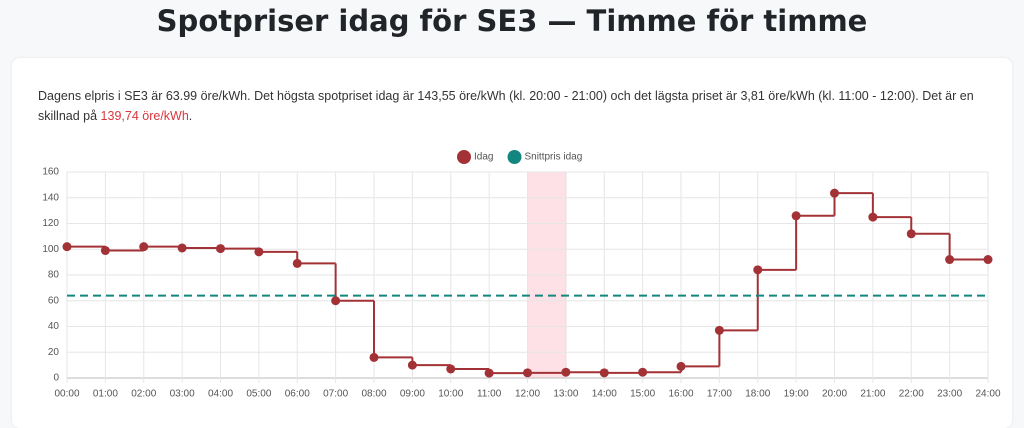  What do you see at coordinates (50, 249) in the screenshot?
I see `y-tick-label: 100` at bounding box center [50, 249].